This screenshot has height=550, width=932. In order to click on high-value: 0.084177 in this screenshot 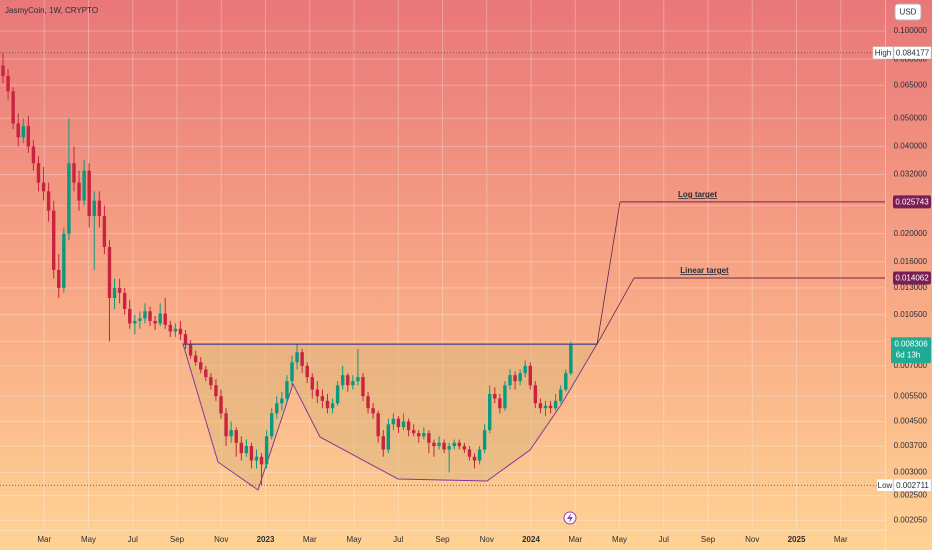, I will do `click(913, 52)`.